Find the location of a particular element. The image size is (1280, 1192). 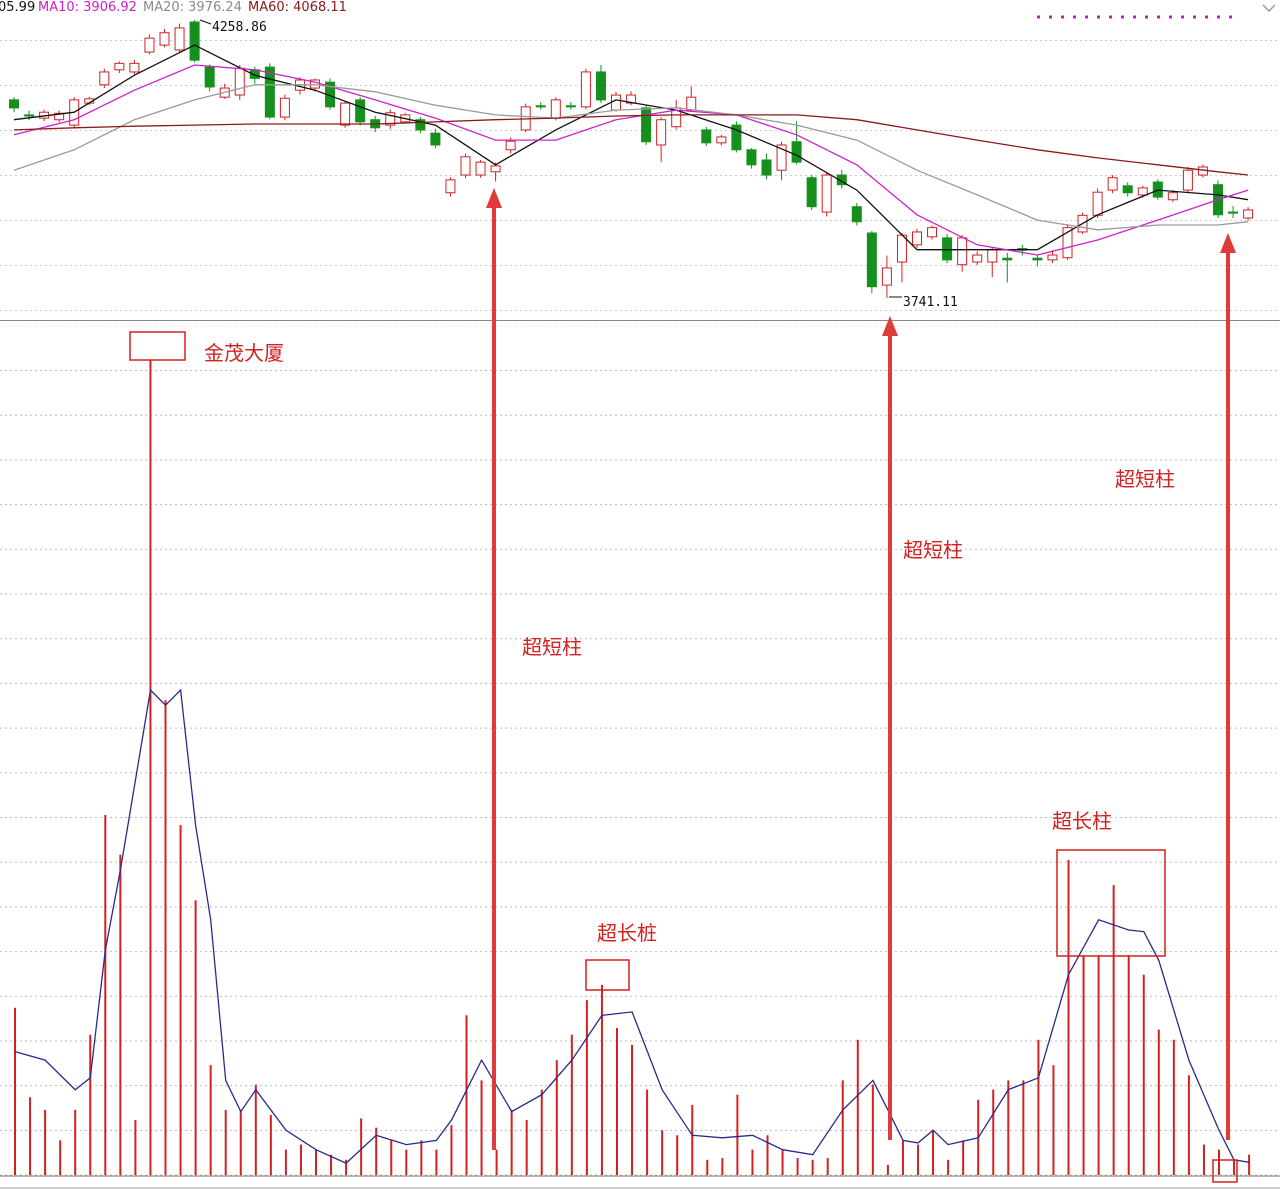

high-label: 4258.86 is located at coordinates (239, 27).